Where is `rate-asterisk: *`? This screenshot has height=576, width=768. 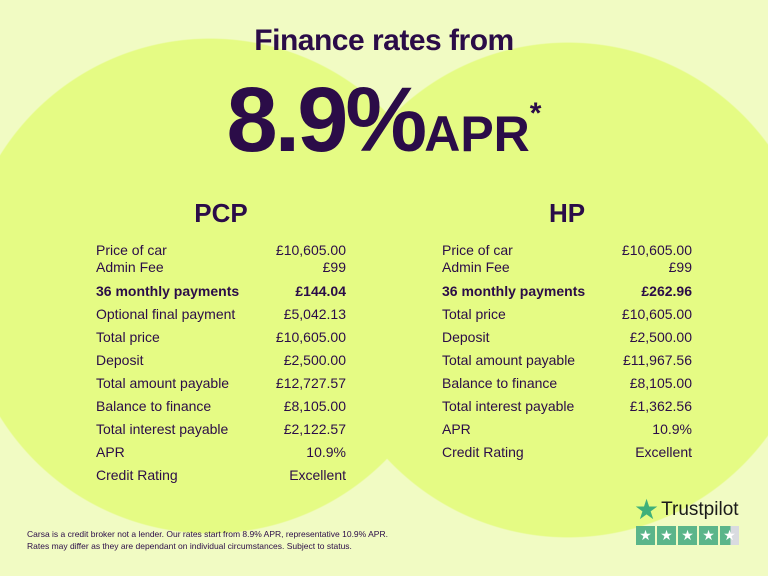
rate-asterisk: * is located at coordinates (535, 113).